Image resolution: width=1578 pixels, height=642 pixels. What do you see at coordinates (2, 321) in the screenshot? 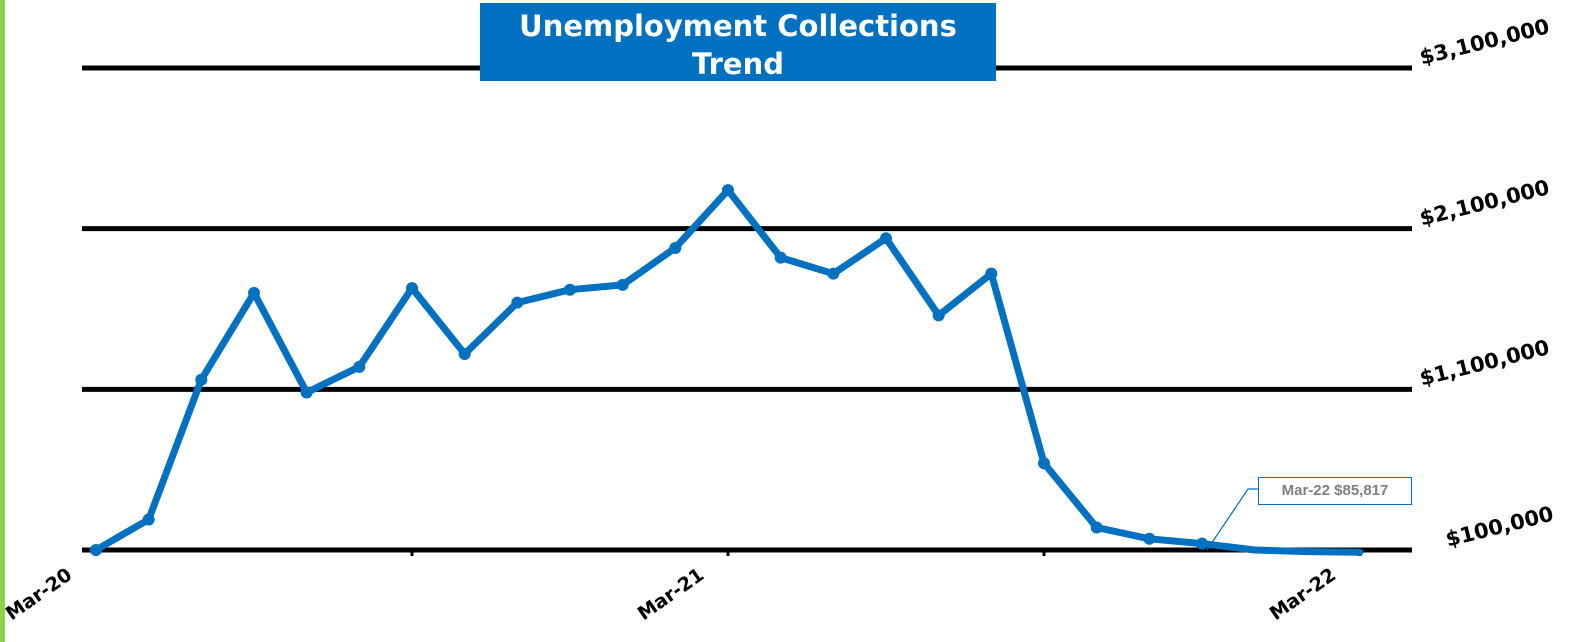
I see `left-accent-bar` at bounding box center [2, 321].